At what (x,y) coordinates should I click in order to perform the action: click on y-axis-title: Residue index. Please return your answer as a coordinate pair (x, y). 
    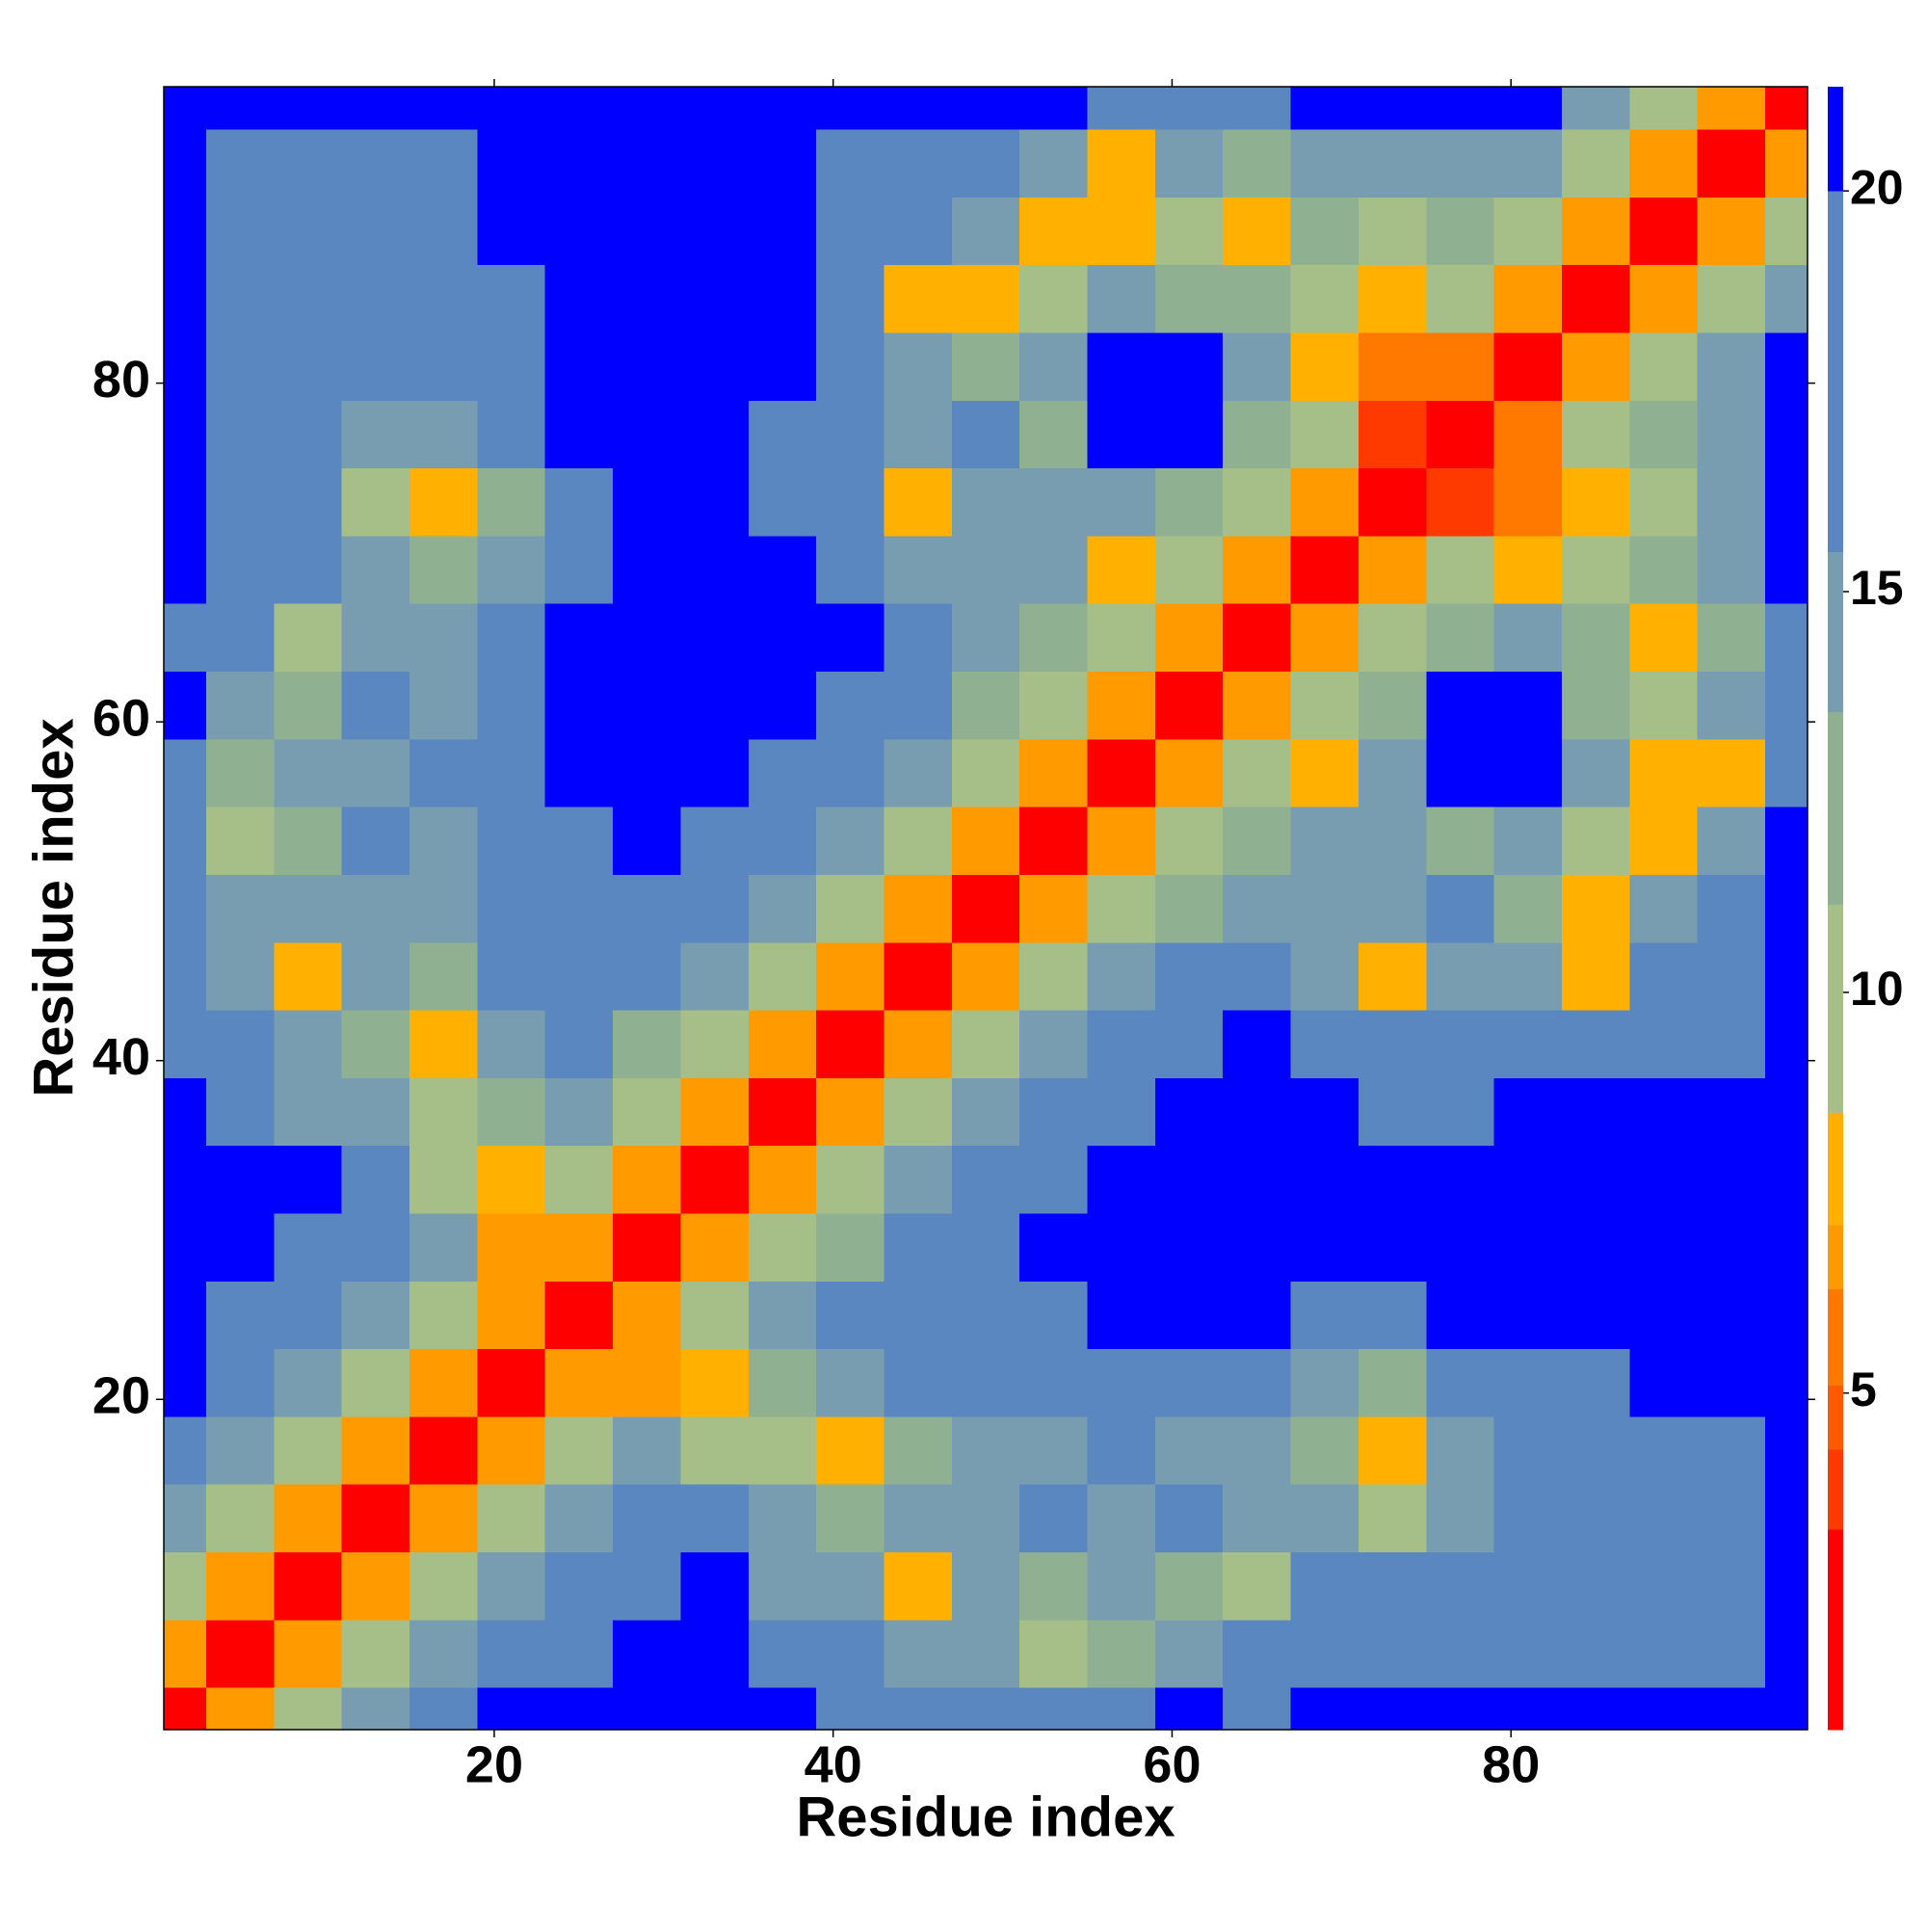
    Looking at the image, I should click on (53, 907).